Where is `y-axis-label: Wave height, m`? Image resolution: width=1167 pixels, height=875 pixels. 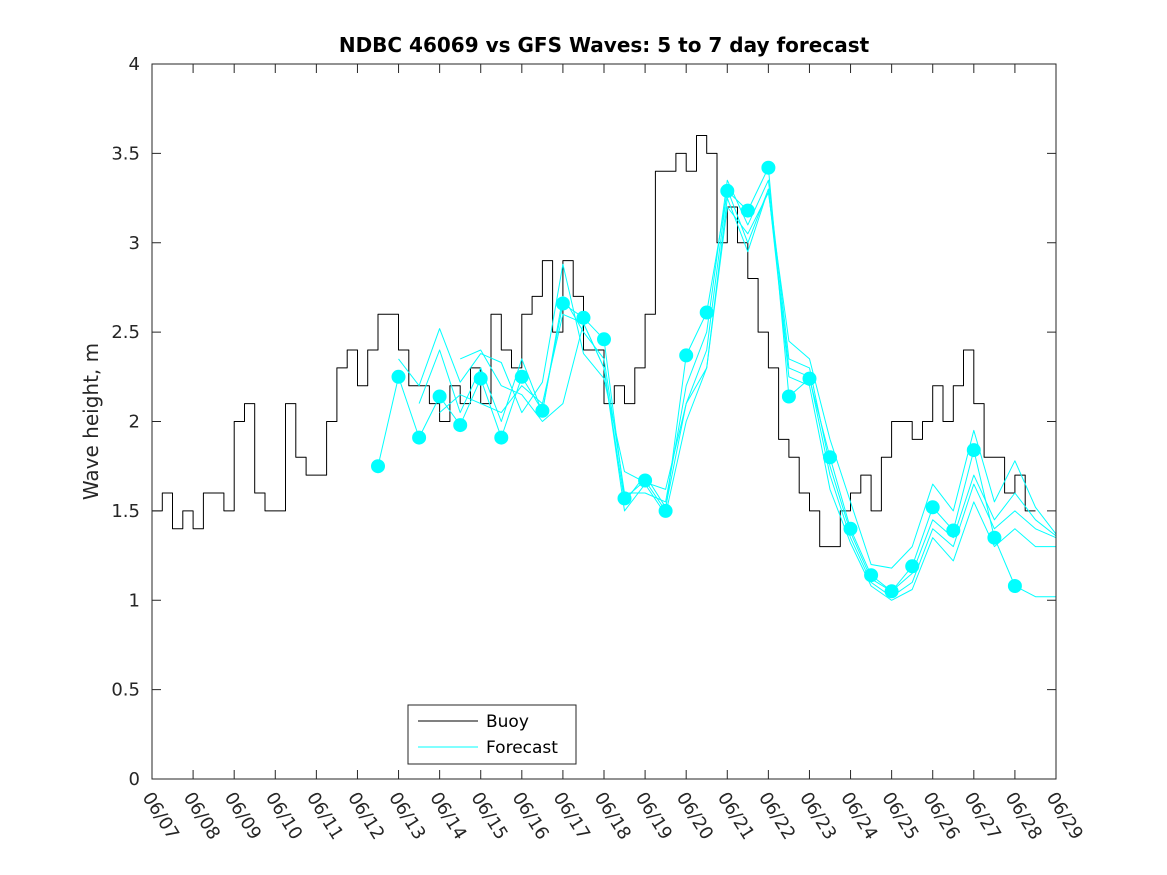 y-axis-label: Wave height, m is located at coordinates (91, 421).